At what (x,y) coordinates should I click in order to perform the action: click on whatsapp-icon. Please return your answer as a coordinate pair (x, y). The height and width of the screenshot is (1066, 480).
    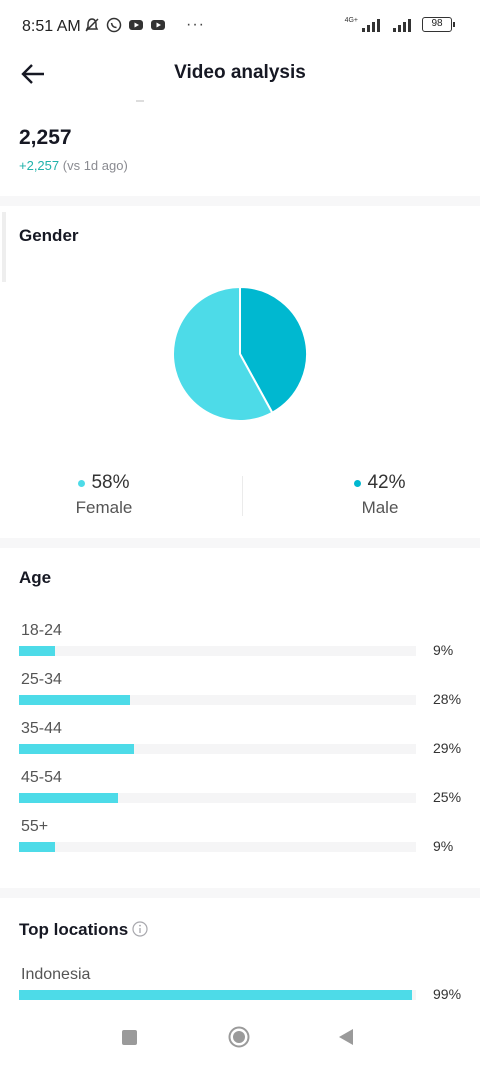
    Looking at the image, I should click on (114, 25).